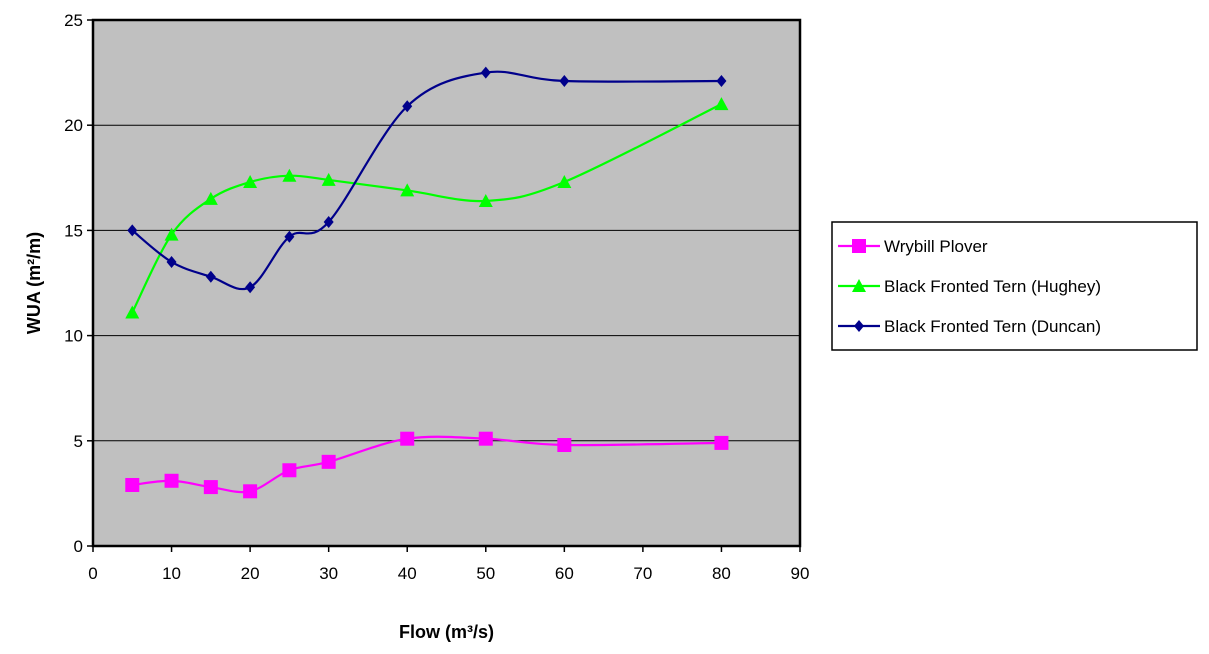 This screenshot has height=654, width=1209. I want to click on y-tick-label: 0, so click(78, 546).